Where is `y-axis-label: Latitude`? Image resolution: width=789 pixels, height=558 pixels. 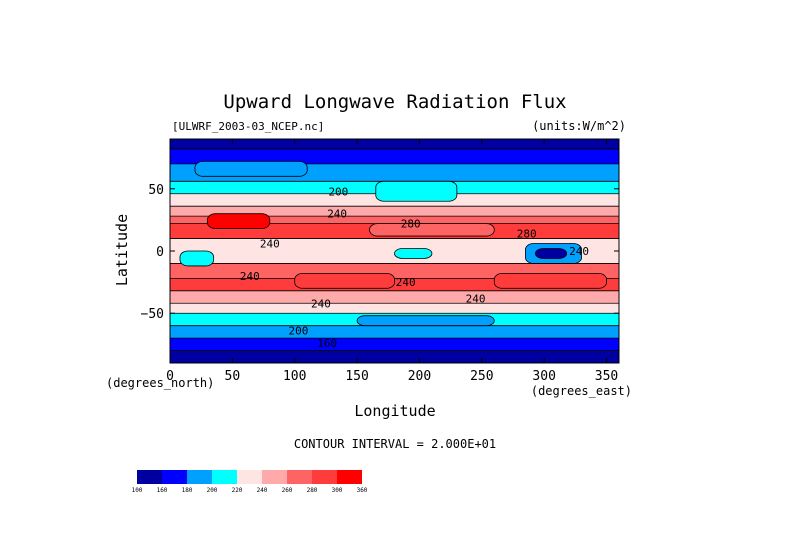
y-axis-label: Latitude is located at coordinates (122, 250).